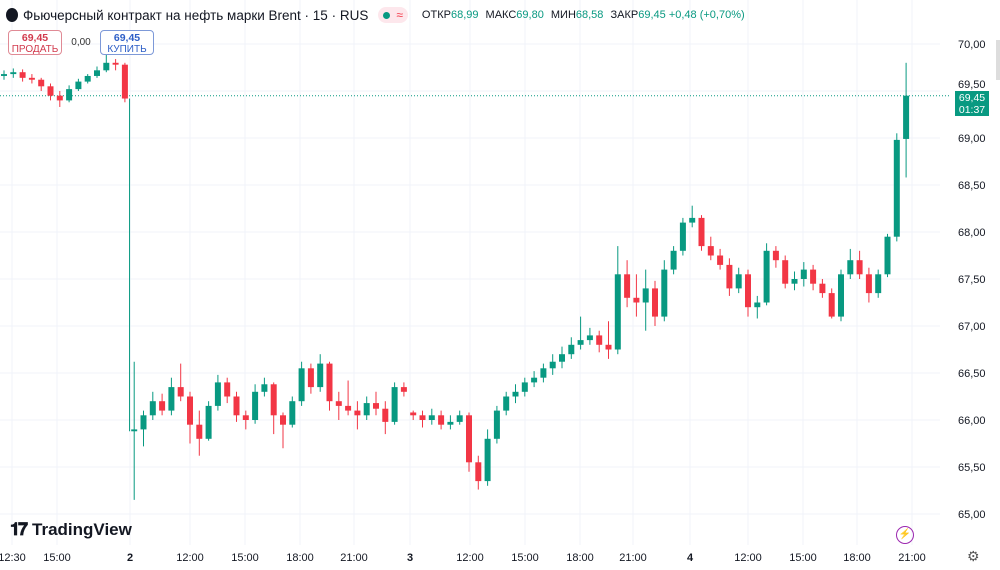 This screenshot has height=570, width=1000. I want to click on gear-icon: ⚙, so click(973, 556).